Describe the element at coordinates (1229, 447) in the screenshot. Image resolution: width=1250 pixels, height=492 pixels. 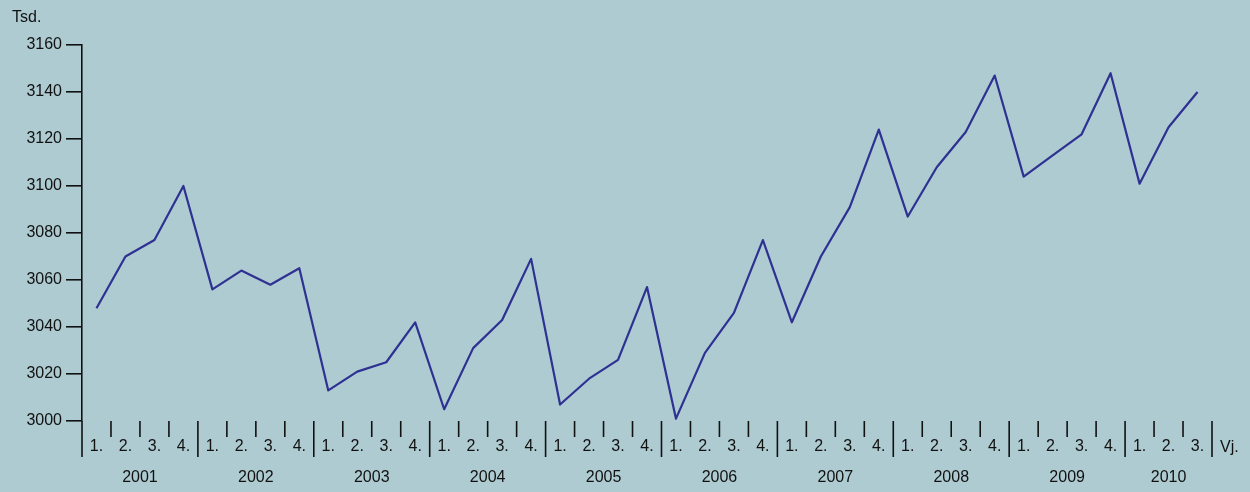
I see `x-axis-title: Vj.` at that location.